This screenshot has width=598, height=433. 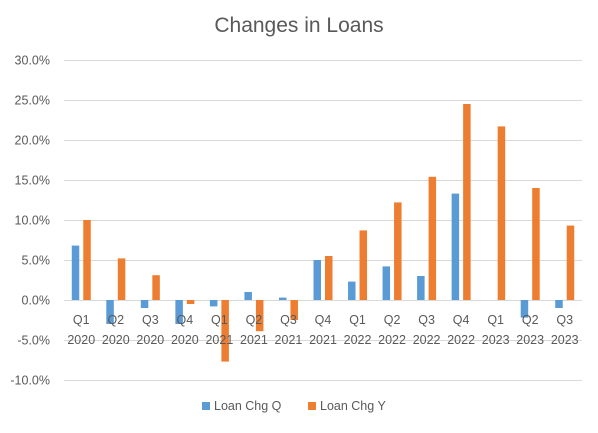 I want to click on legend-label: Loan Chg Y, so click(x=353, y=406).